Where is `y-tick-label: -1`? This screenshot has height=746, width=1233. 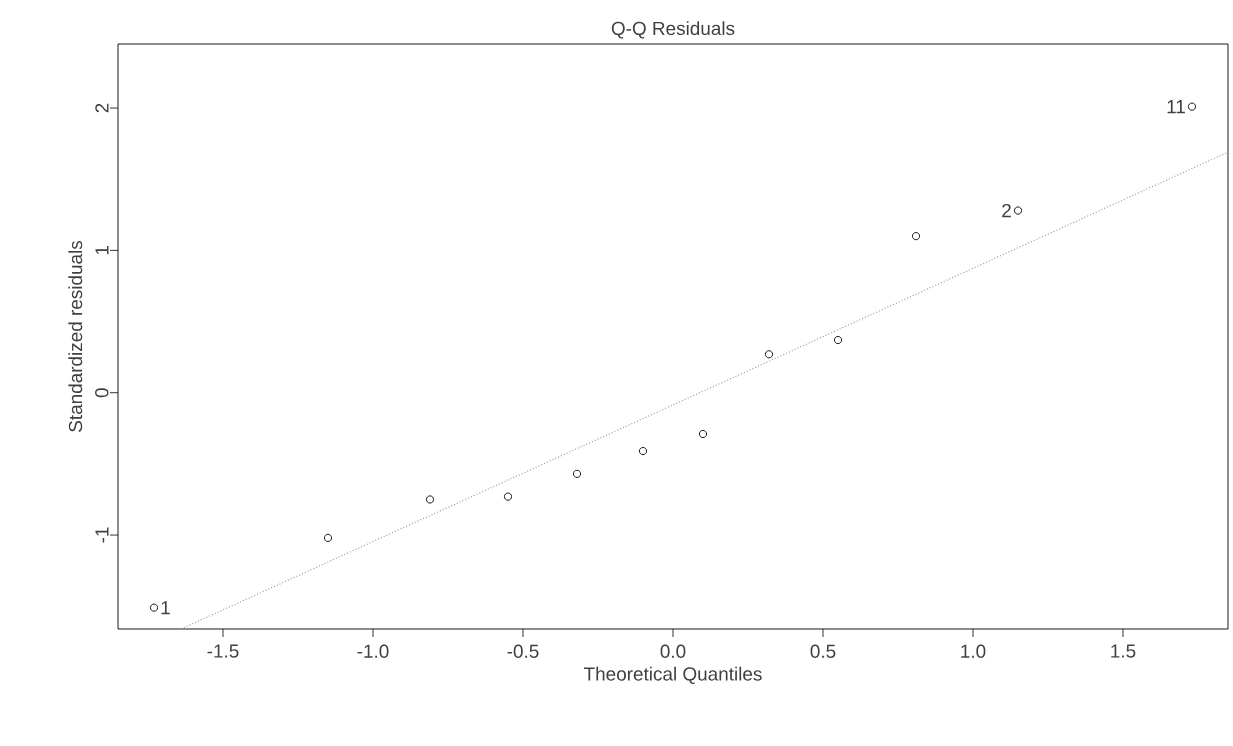
y-tick-label: -1 is located at coordinates (102, 535).